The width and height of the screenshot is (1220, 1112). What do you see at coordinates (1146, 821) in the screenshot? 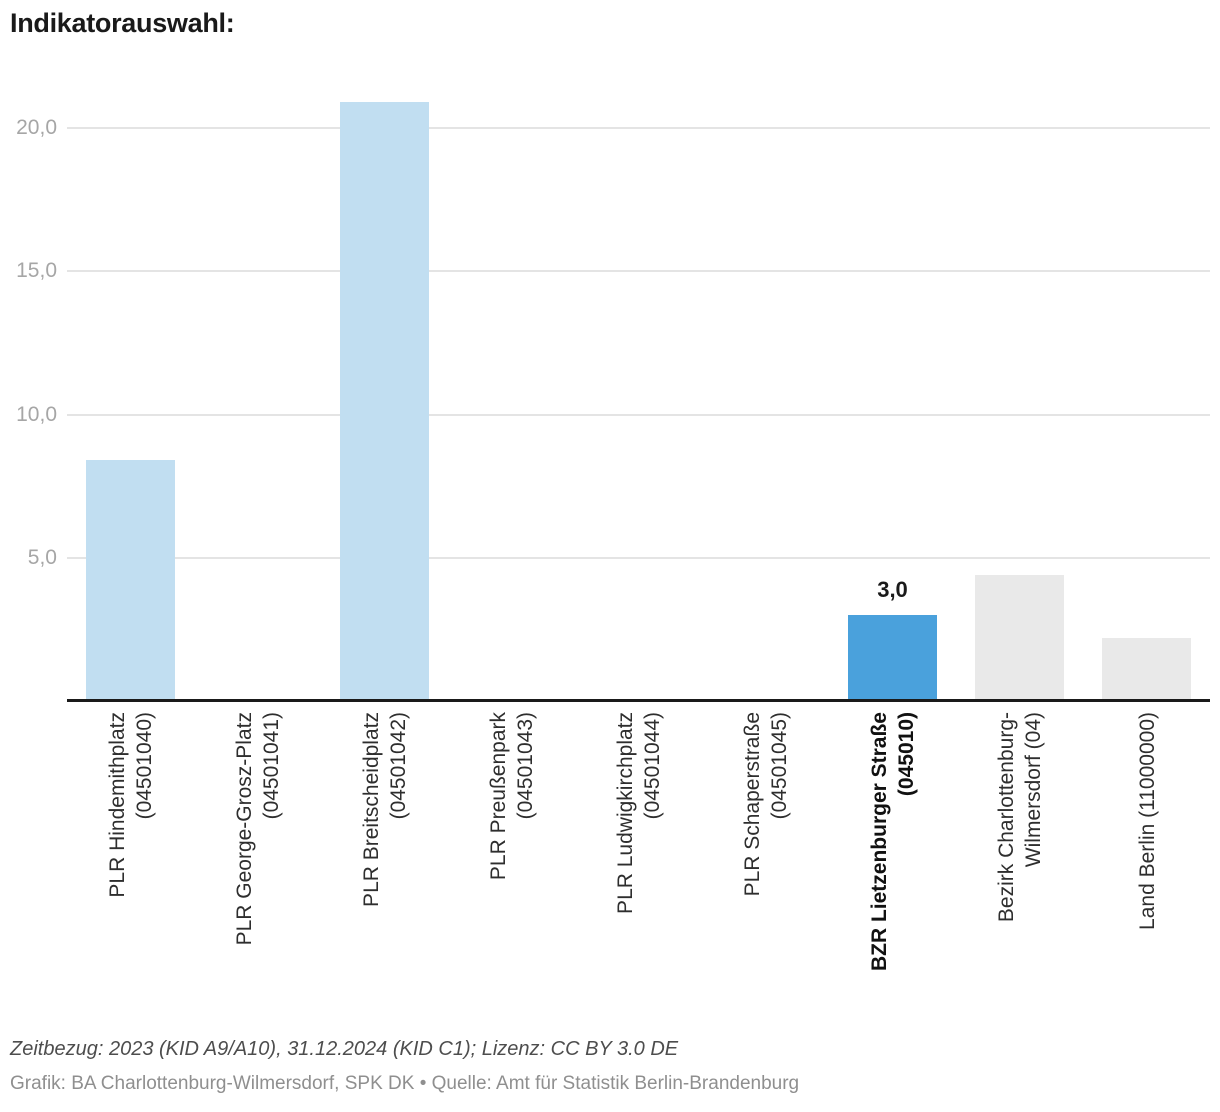
I see `x-axis-label-line: Land Berlin (11000000)` at bounding box center [1146, 821].